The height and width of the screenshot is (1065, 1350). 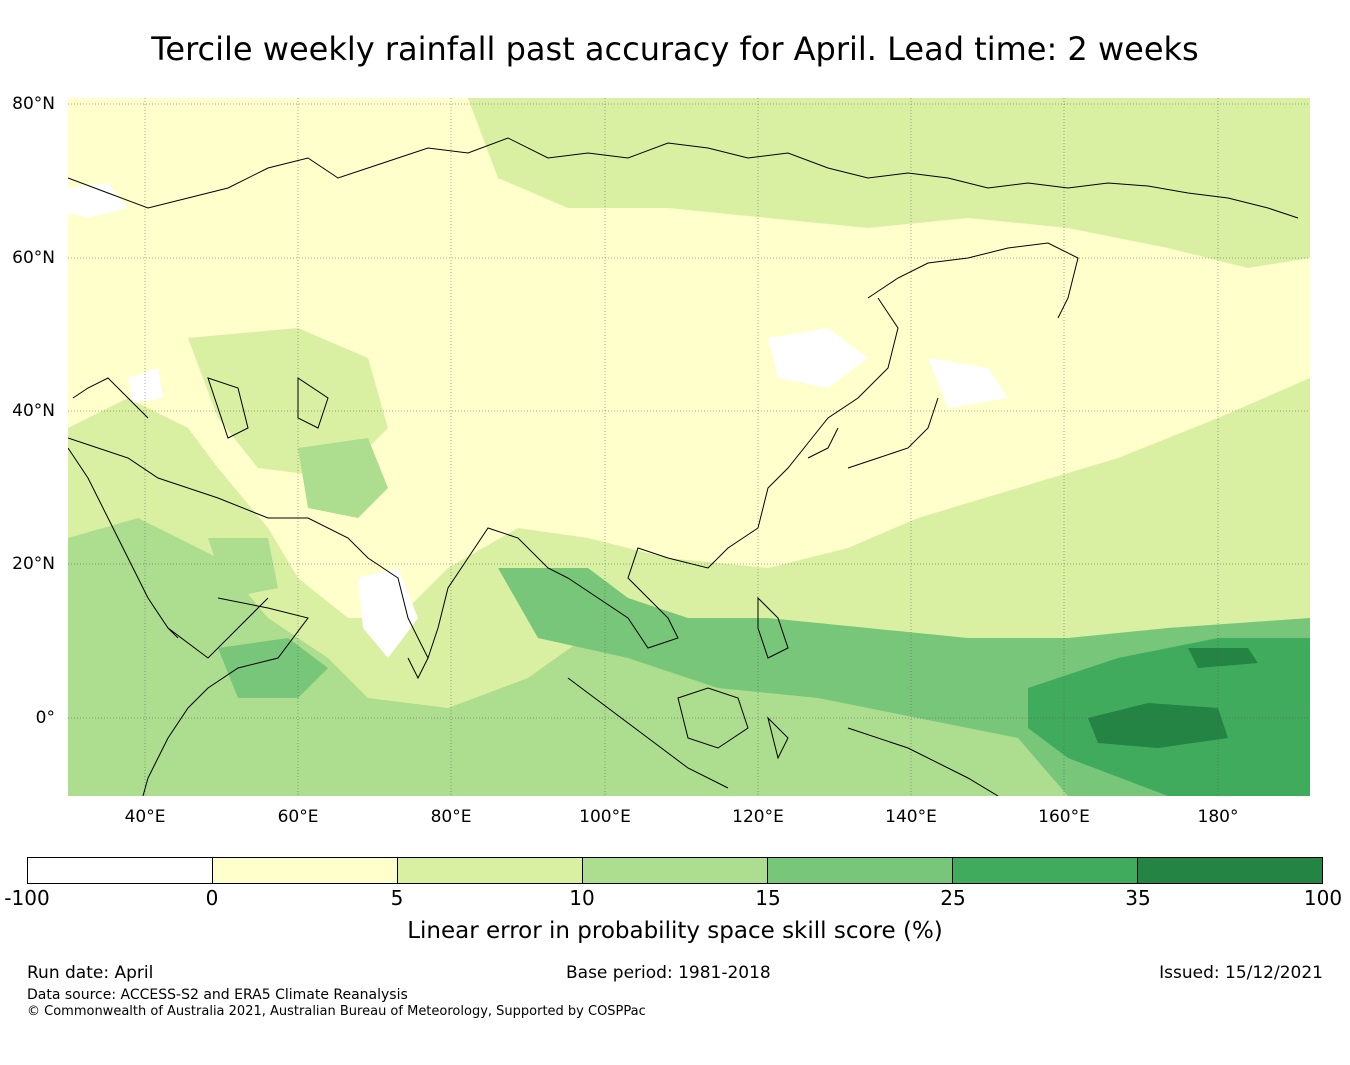 I want to click on lon-label-60e: 60°E, so click(x=298, y=817).